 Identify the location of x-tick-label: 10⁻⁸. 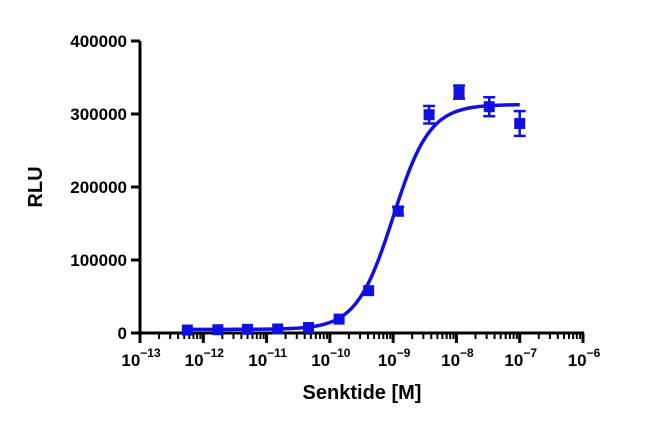
(457, 358).